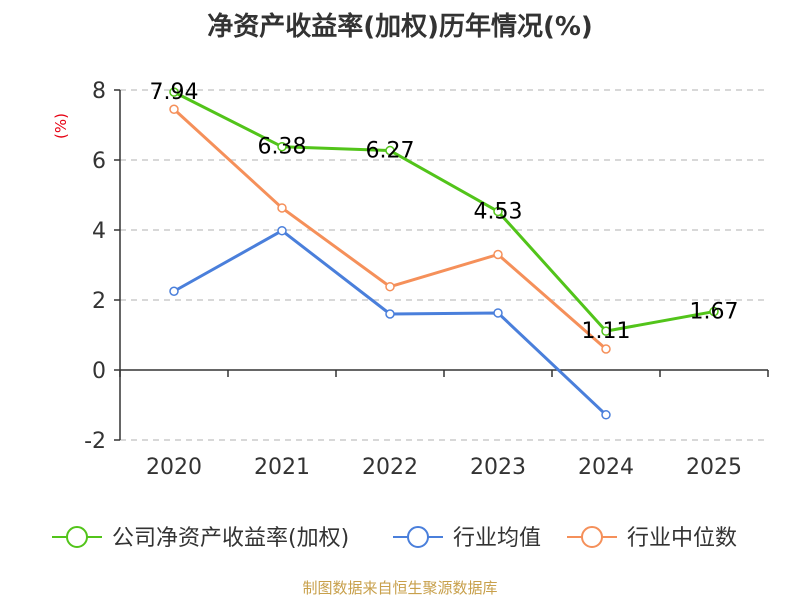 This screenshot has width=800, height=600. I want to click on legend-label-1: 行业均值, so click(497, 538).